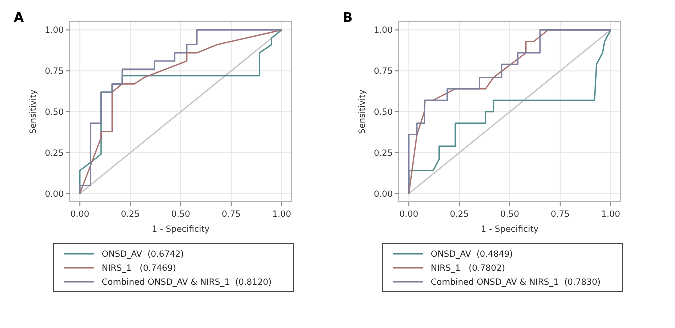 Image resolution: width=675 pixels, height=328 pixels. What do you see at coordinates (472, 255) in the screenshot?
I see `legend-label: ONSD_AV (0.4849)` at bounding box center [472, 255].